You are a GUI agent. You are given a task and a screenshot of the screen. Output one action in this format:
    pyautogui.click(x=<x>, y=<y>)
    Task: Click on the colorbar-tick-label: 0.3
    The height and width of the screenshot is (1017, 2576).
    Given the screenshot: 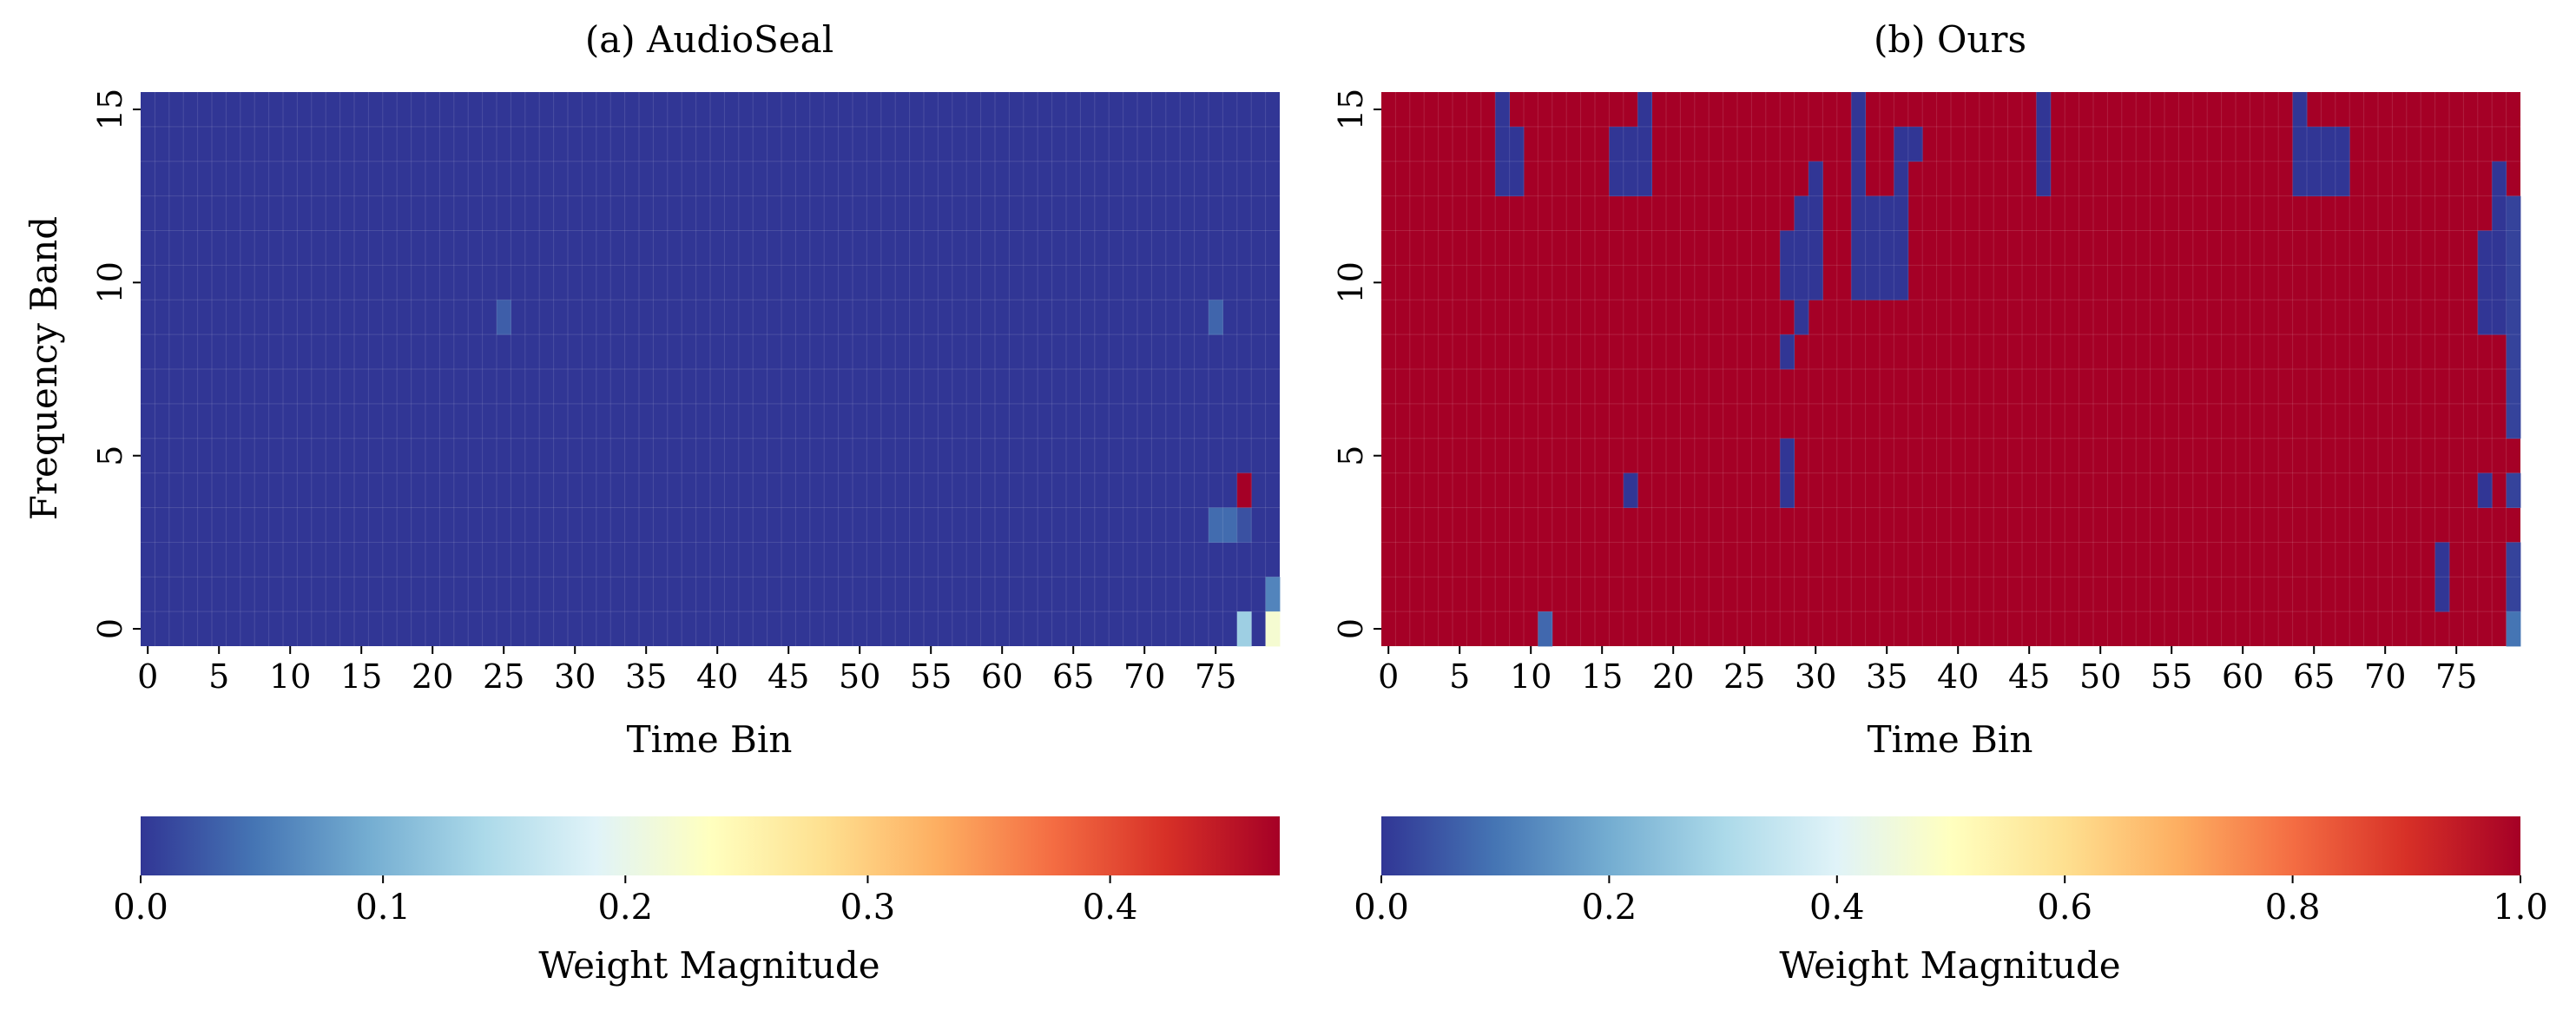 What is the action you would take?
    pyautogui.click(x=868, y=908)
    